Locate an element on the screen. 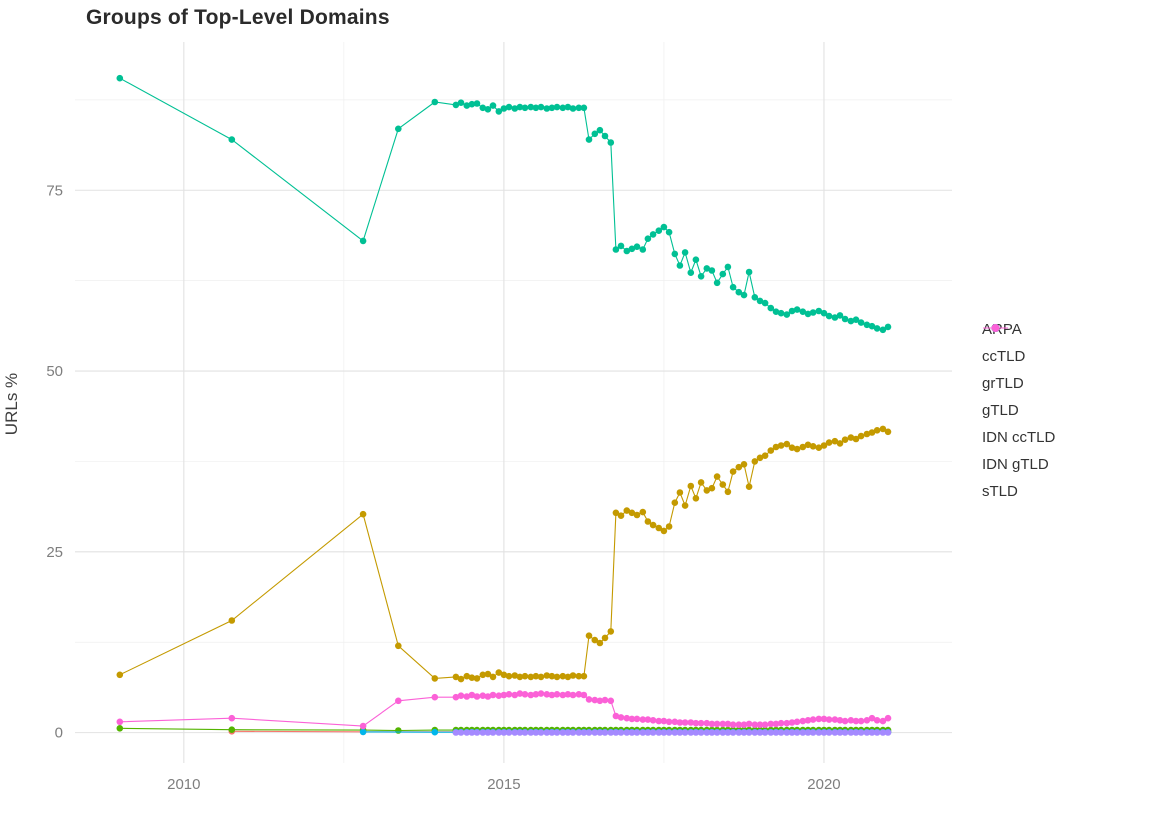 The width and height of the screenshot is (1164, 827). x-tick-label: 2010 is located at coordinates (183, 784).